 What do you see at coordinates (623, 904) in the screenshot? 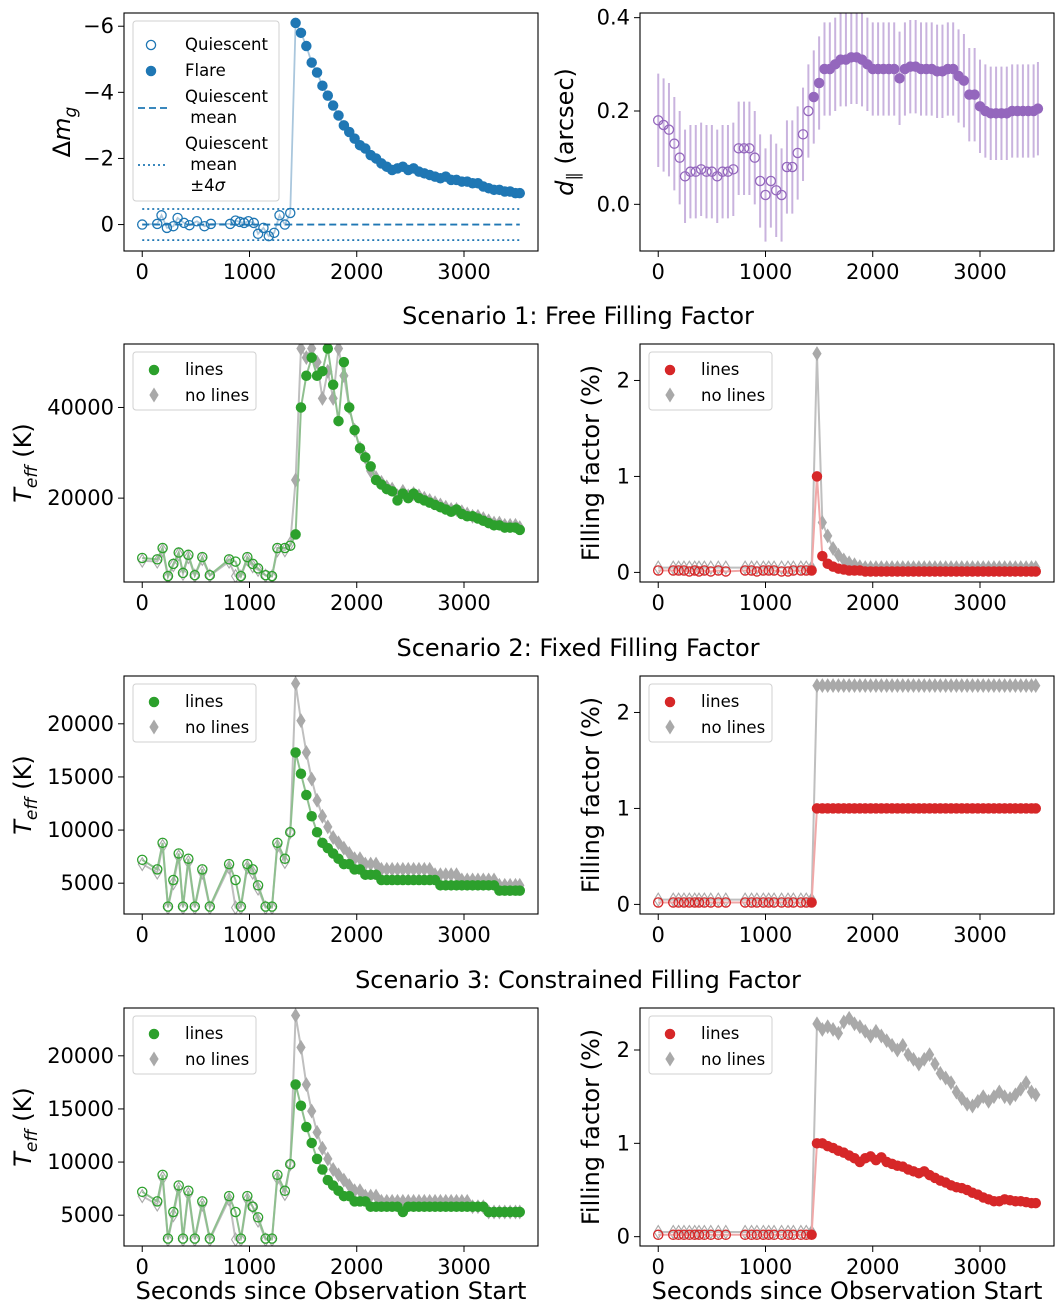
I see `y-tick-label: 0` at bounding box center [623, 904].